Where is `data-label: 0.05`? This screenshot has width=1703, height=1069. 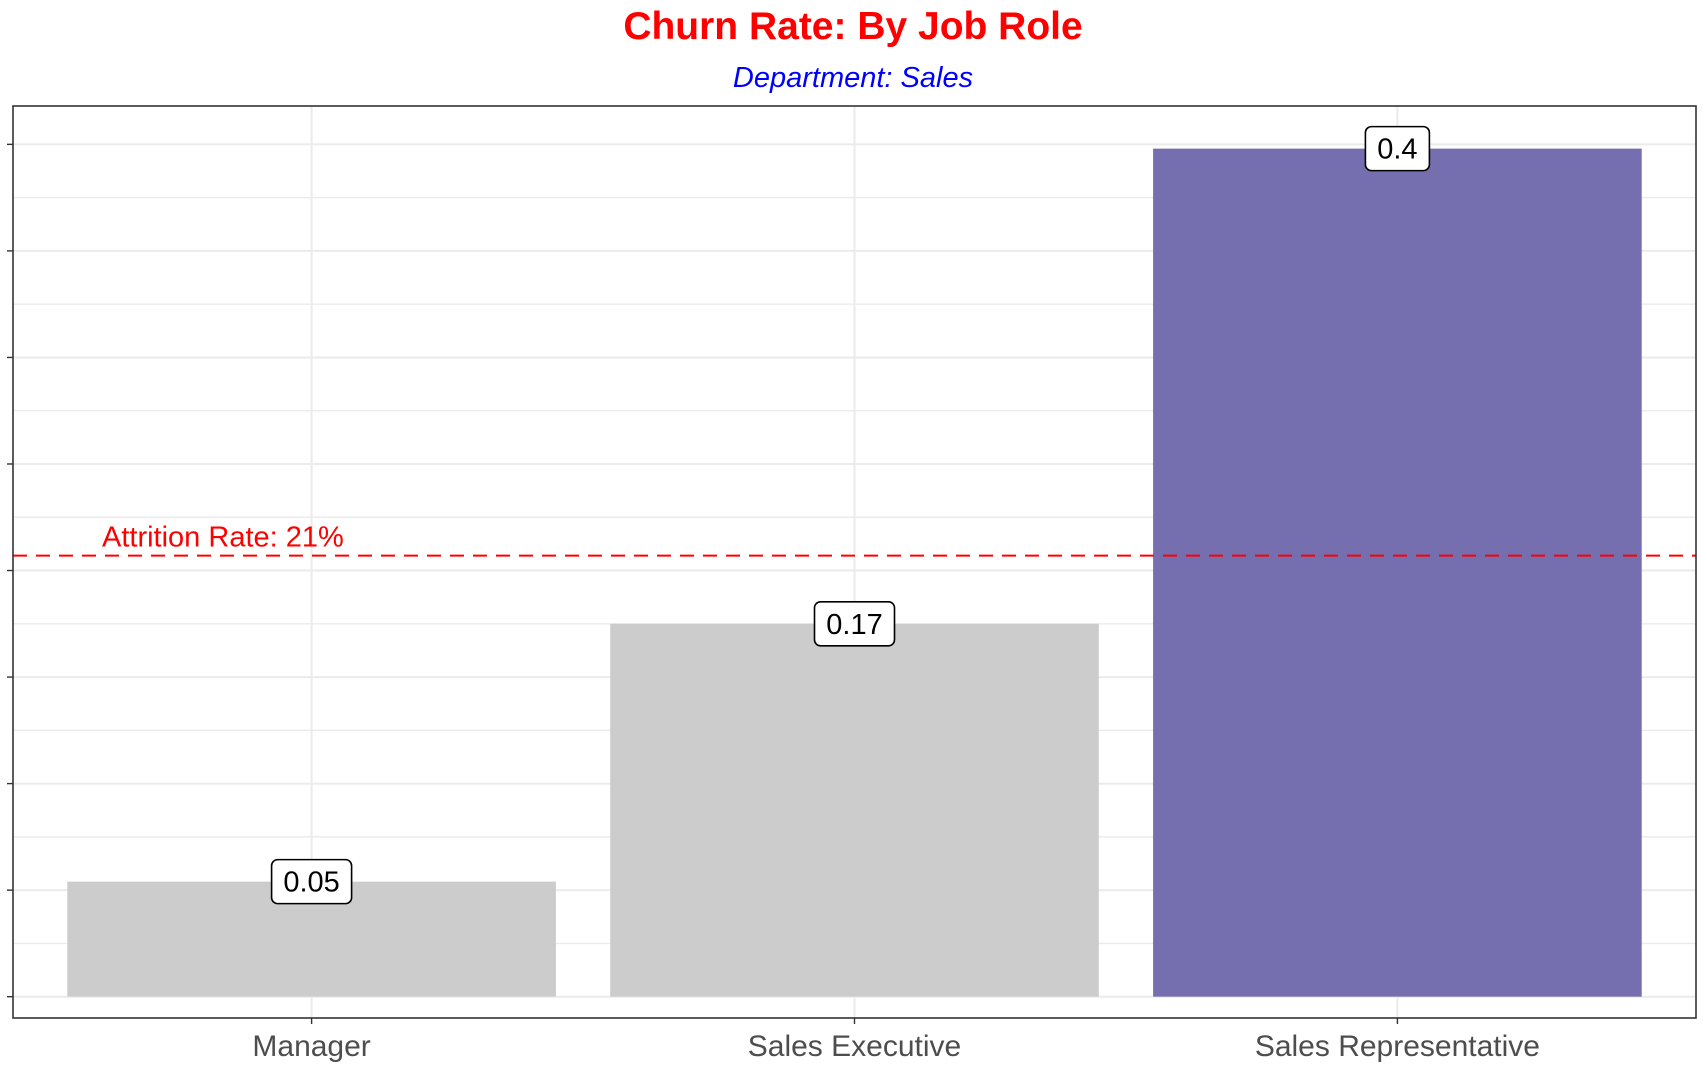
data-label: 0.05 is located at coordinates (311, 883).